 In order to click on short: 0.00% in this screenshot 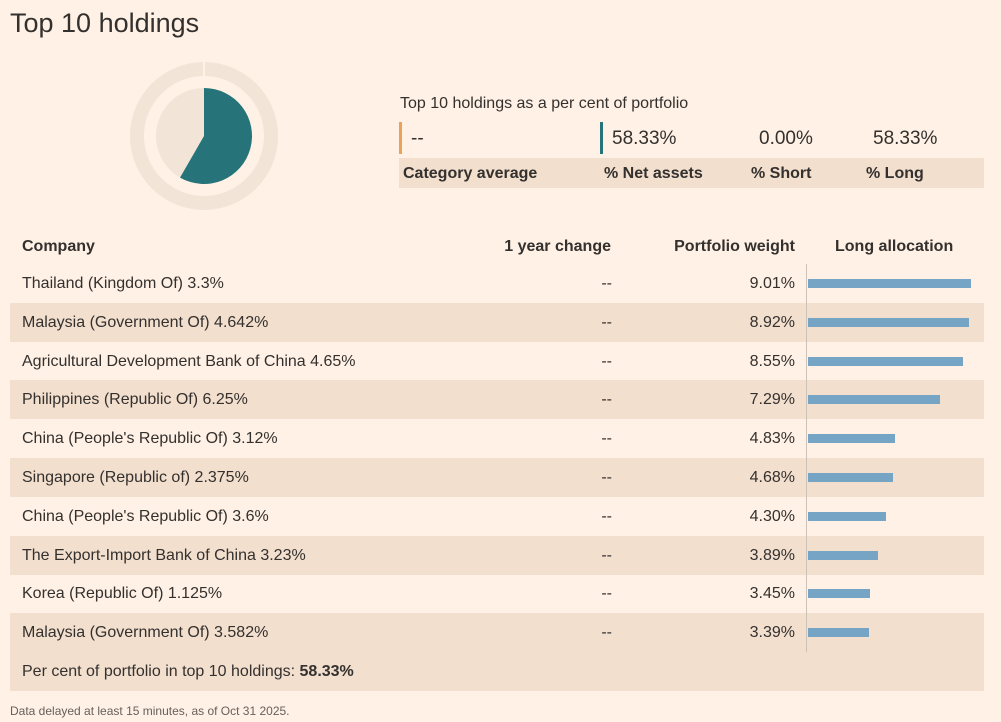, I will do `click(786, 138)`.